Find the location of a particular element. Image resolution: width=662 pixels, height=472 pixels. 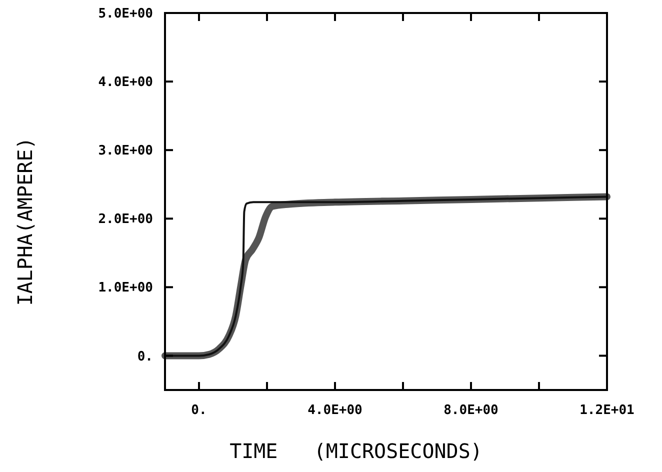

x-axis-title: TIME (MICROSECONDS) is located at coordinates (356, 451).